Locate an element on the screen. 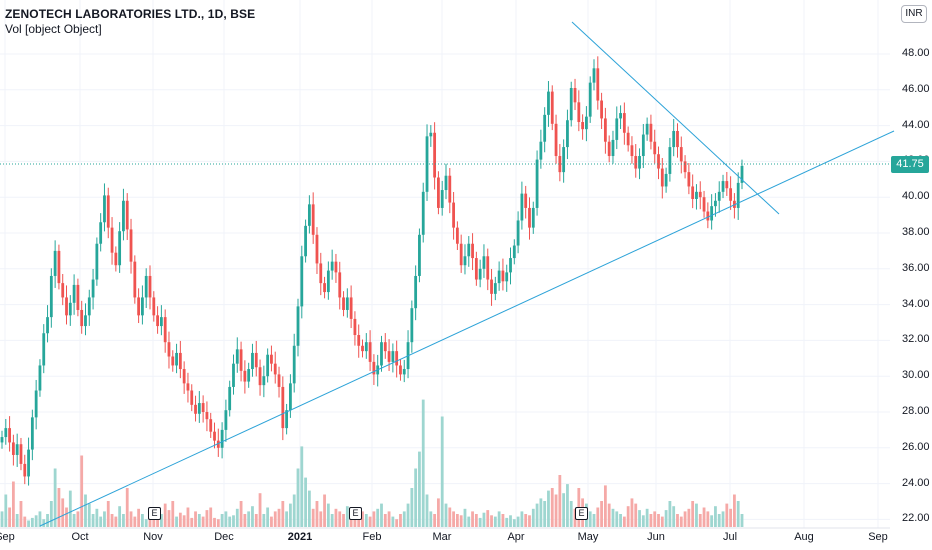 The width and height of the screenshot is (932, 550). price-tick-label: 46.00 is located at coordinates (916, 88).